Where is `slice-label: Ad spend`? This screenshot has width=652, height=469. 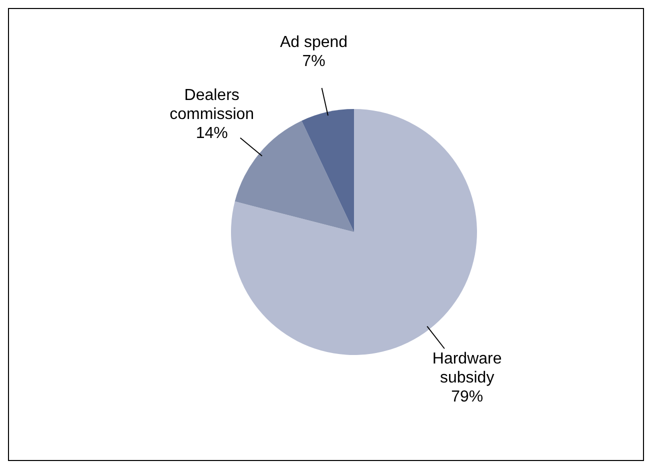
slice-label: Ad spend is located at coordinates (314, 42).